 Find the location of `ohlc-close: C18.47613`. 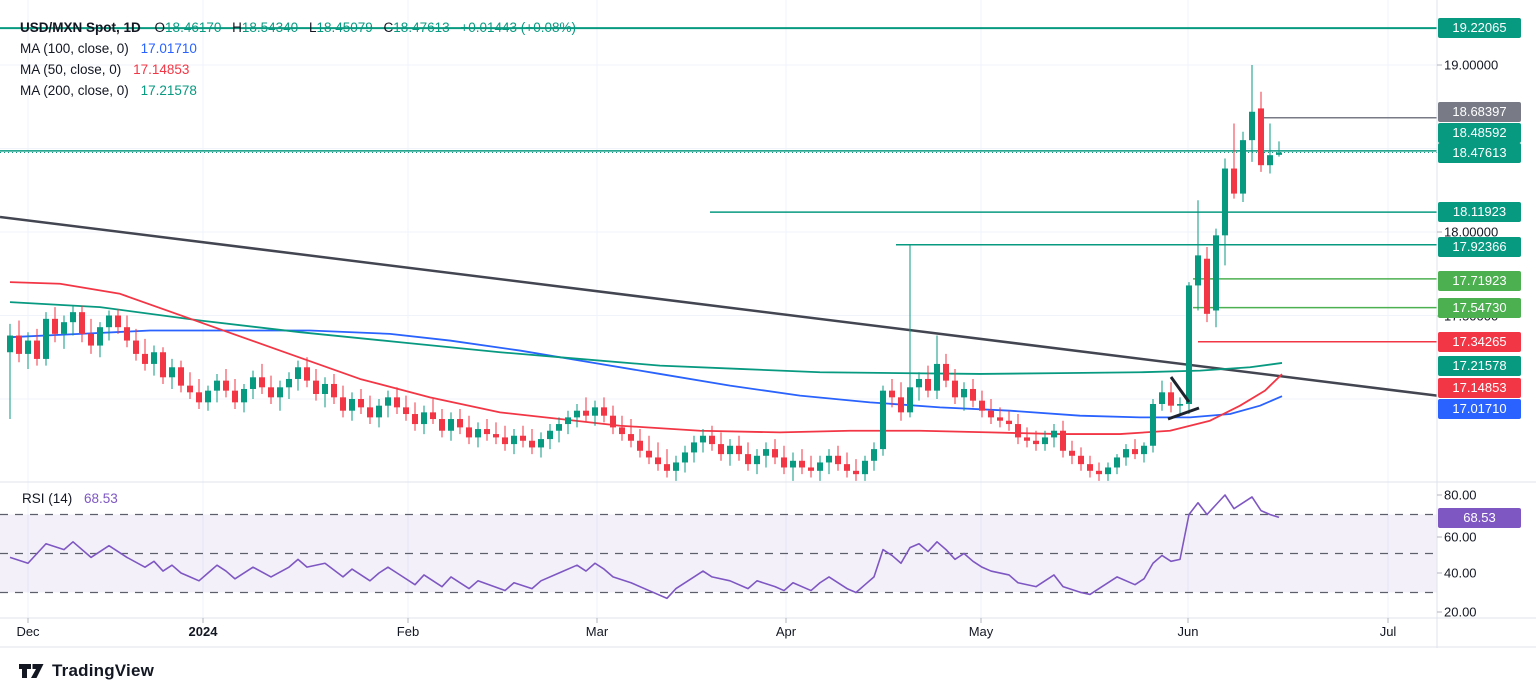

ohlc-close: C18.47613 is located at coordinates (416, 27).